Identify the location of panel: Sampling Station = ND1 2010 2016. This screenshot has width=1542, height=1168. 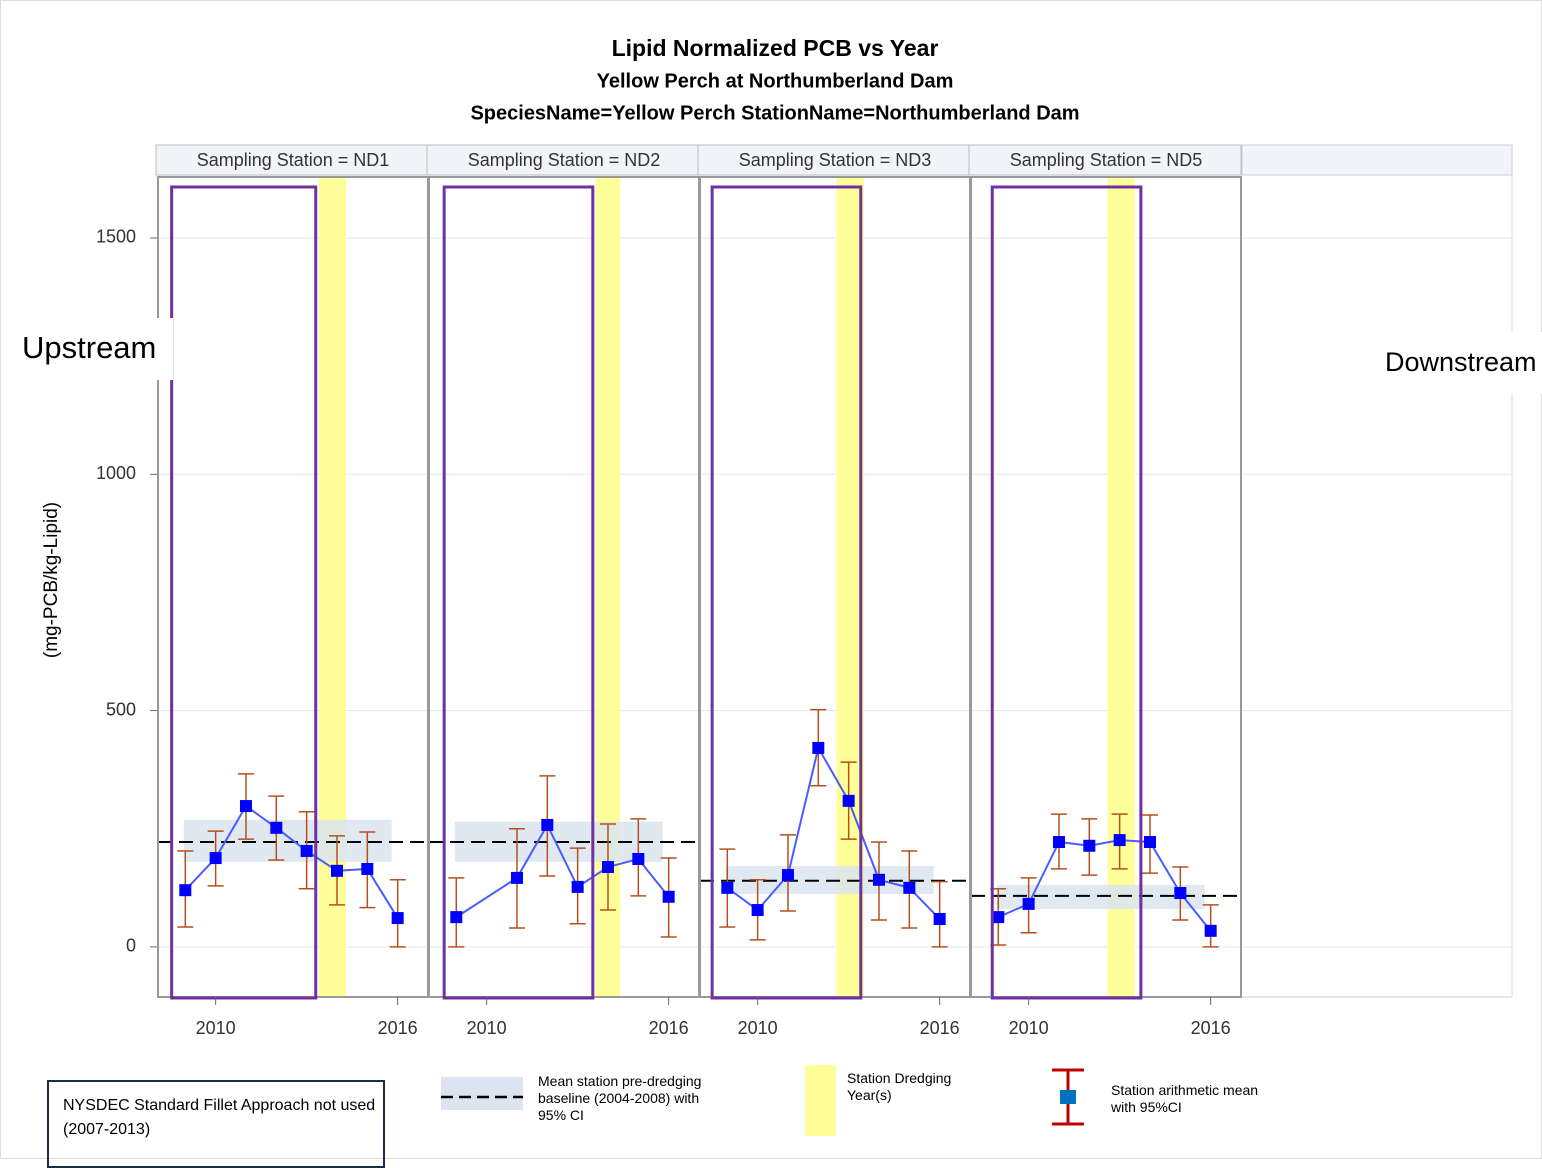
(292, 591).